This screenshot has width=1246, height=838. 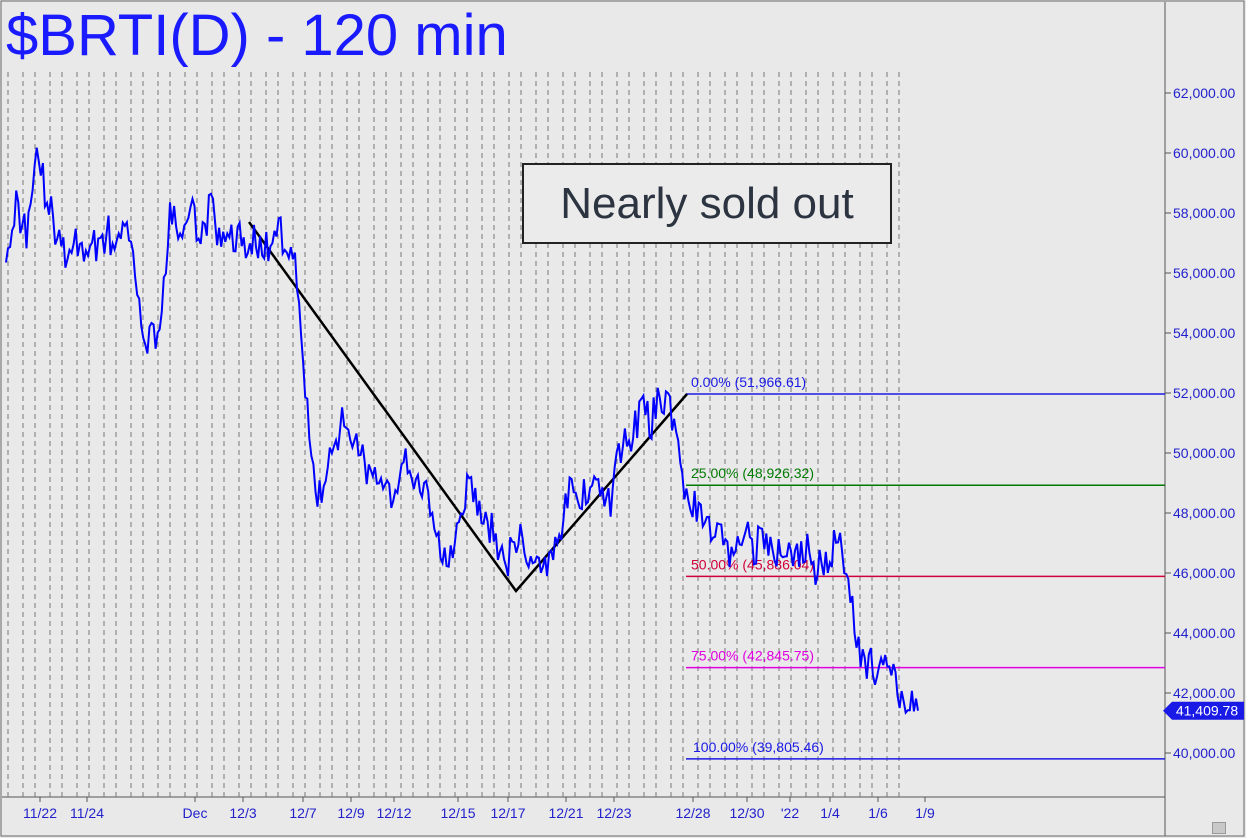 I want to click on y-tick-label: 54,000.00, so click(x=1204, y=333).